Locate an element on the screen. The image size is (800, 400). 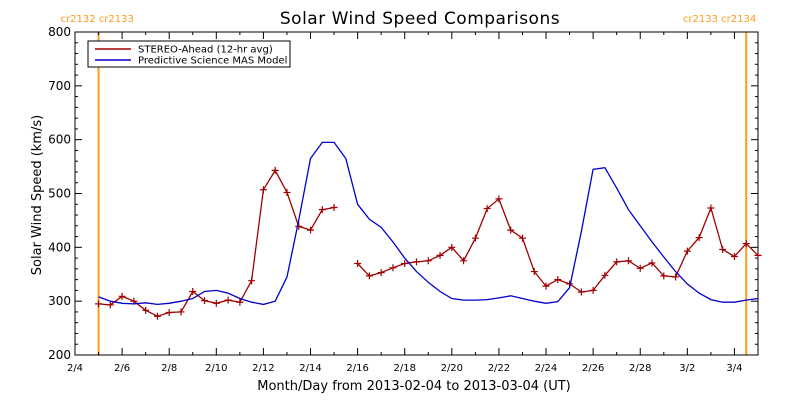
y-tick-label: 300 is located at coordinates (59, 301).